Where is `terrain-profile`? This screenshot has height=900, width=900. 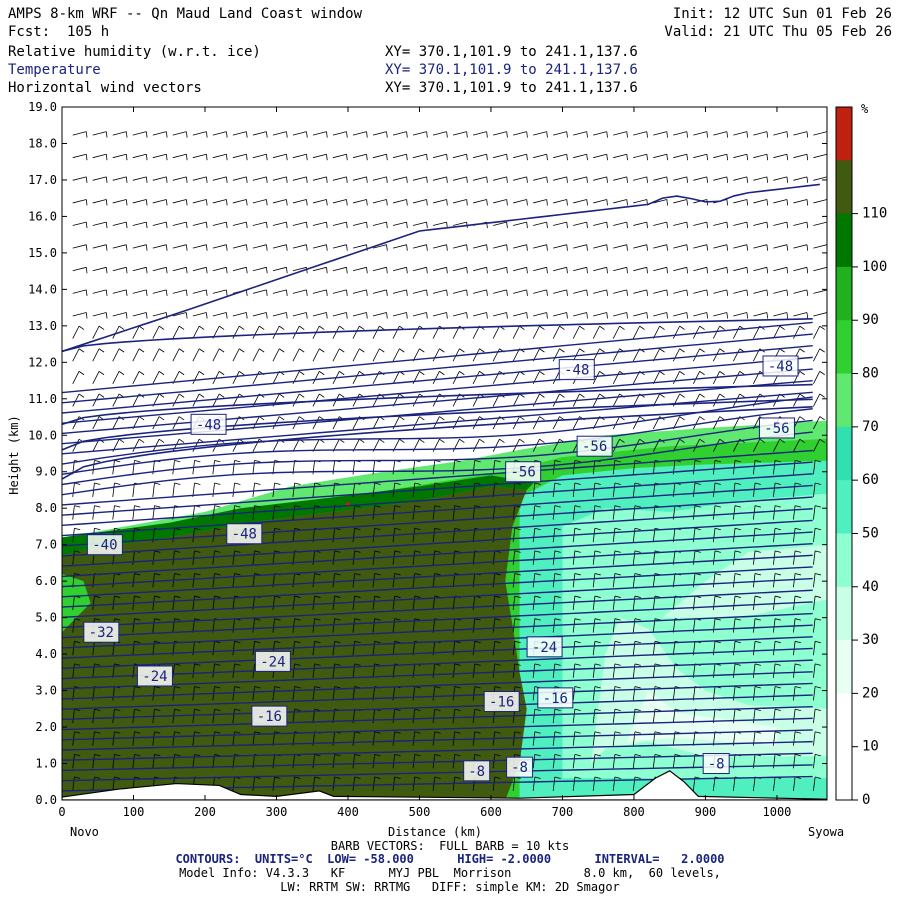
terrain-profile is located at coordinates (444, 785).